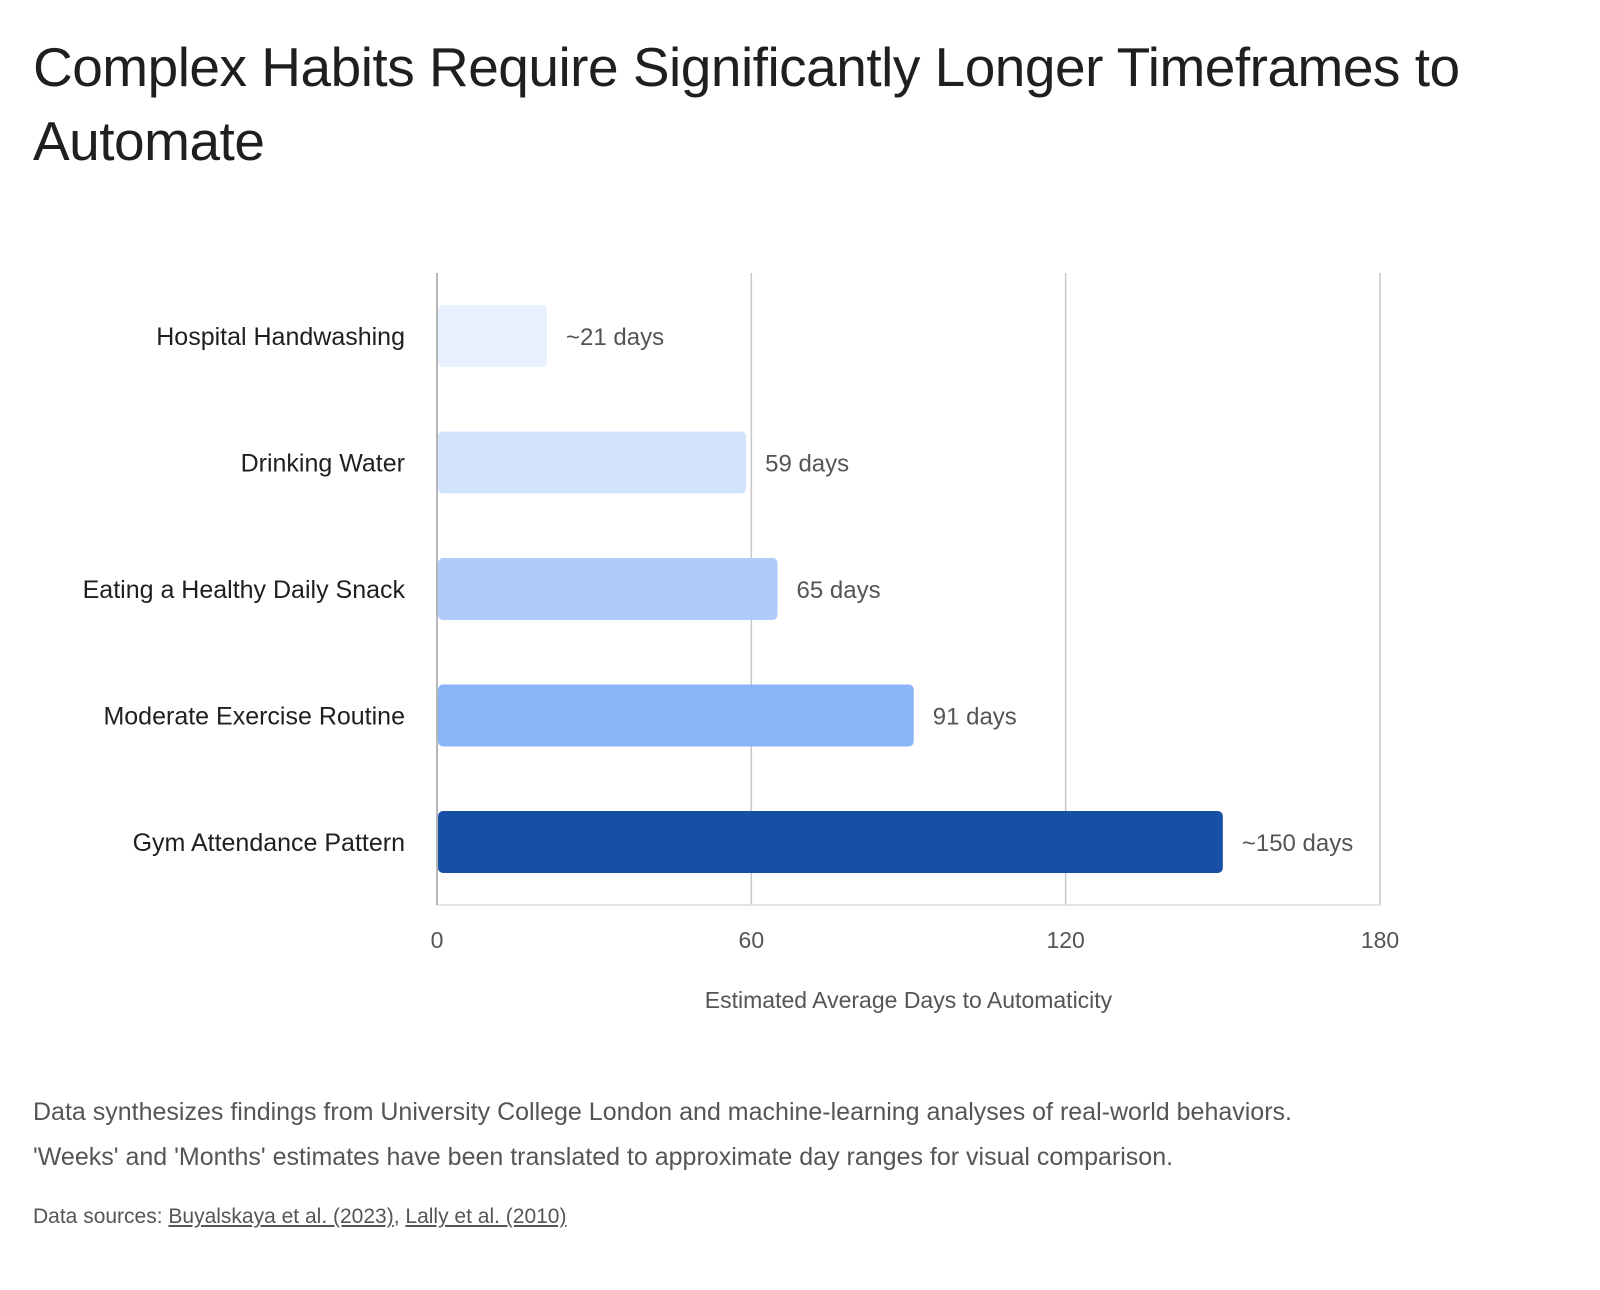 Image resolution: width=1600 pixels, height=1290 pixels. What do you see at coordinates (1065, 940) in the screenshot?
I see `x-tick-label: 120` at bounding box center [1065, 940].